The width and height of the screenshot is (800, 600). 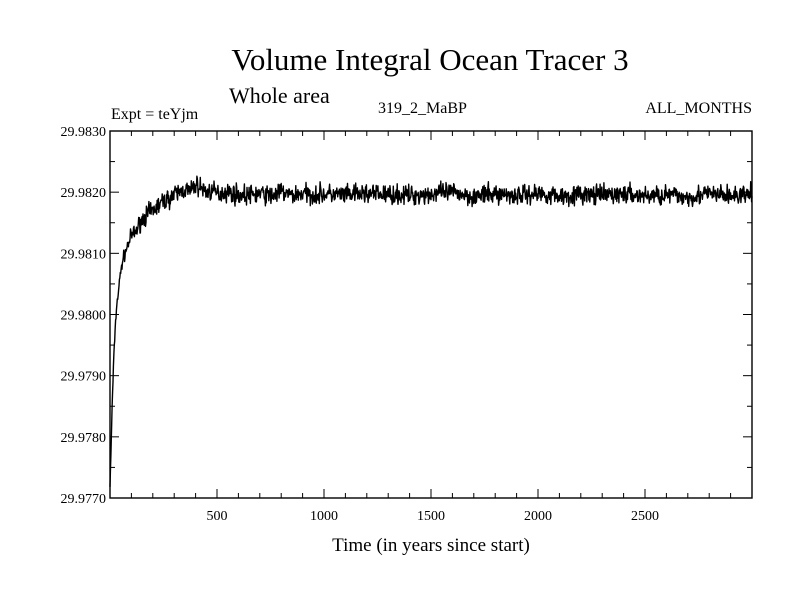 I want to click on experiment-label: Expt = teYjm, so click(x=155, y=114).